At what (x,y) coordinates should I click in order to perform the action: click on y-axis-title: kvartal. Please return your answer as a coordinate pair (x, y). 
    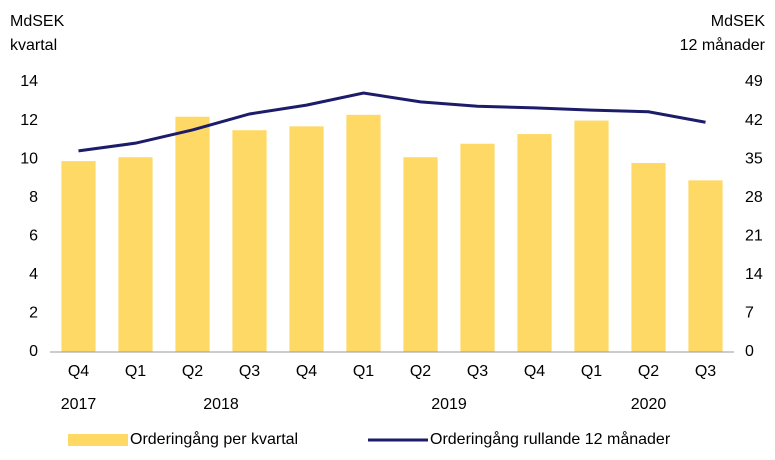
    Looking at the image, I should click on (33, 45).